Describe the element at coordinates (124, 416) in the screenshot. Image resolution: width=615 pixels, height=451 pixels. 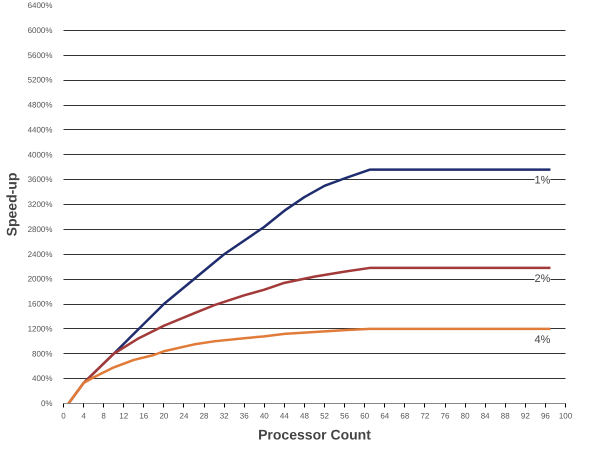
I see `x-tick-label: 12` at that location.